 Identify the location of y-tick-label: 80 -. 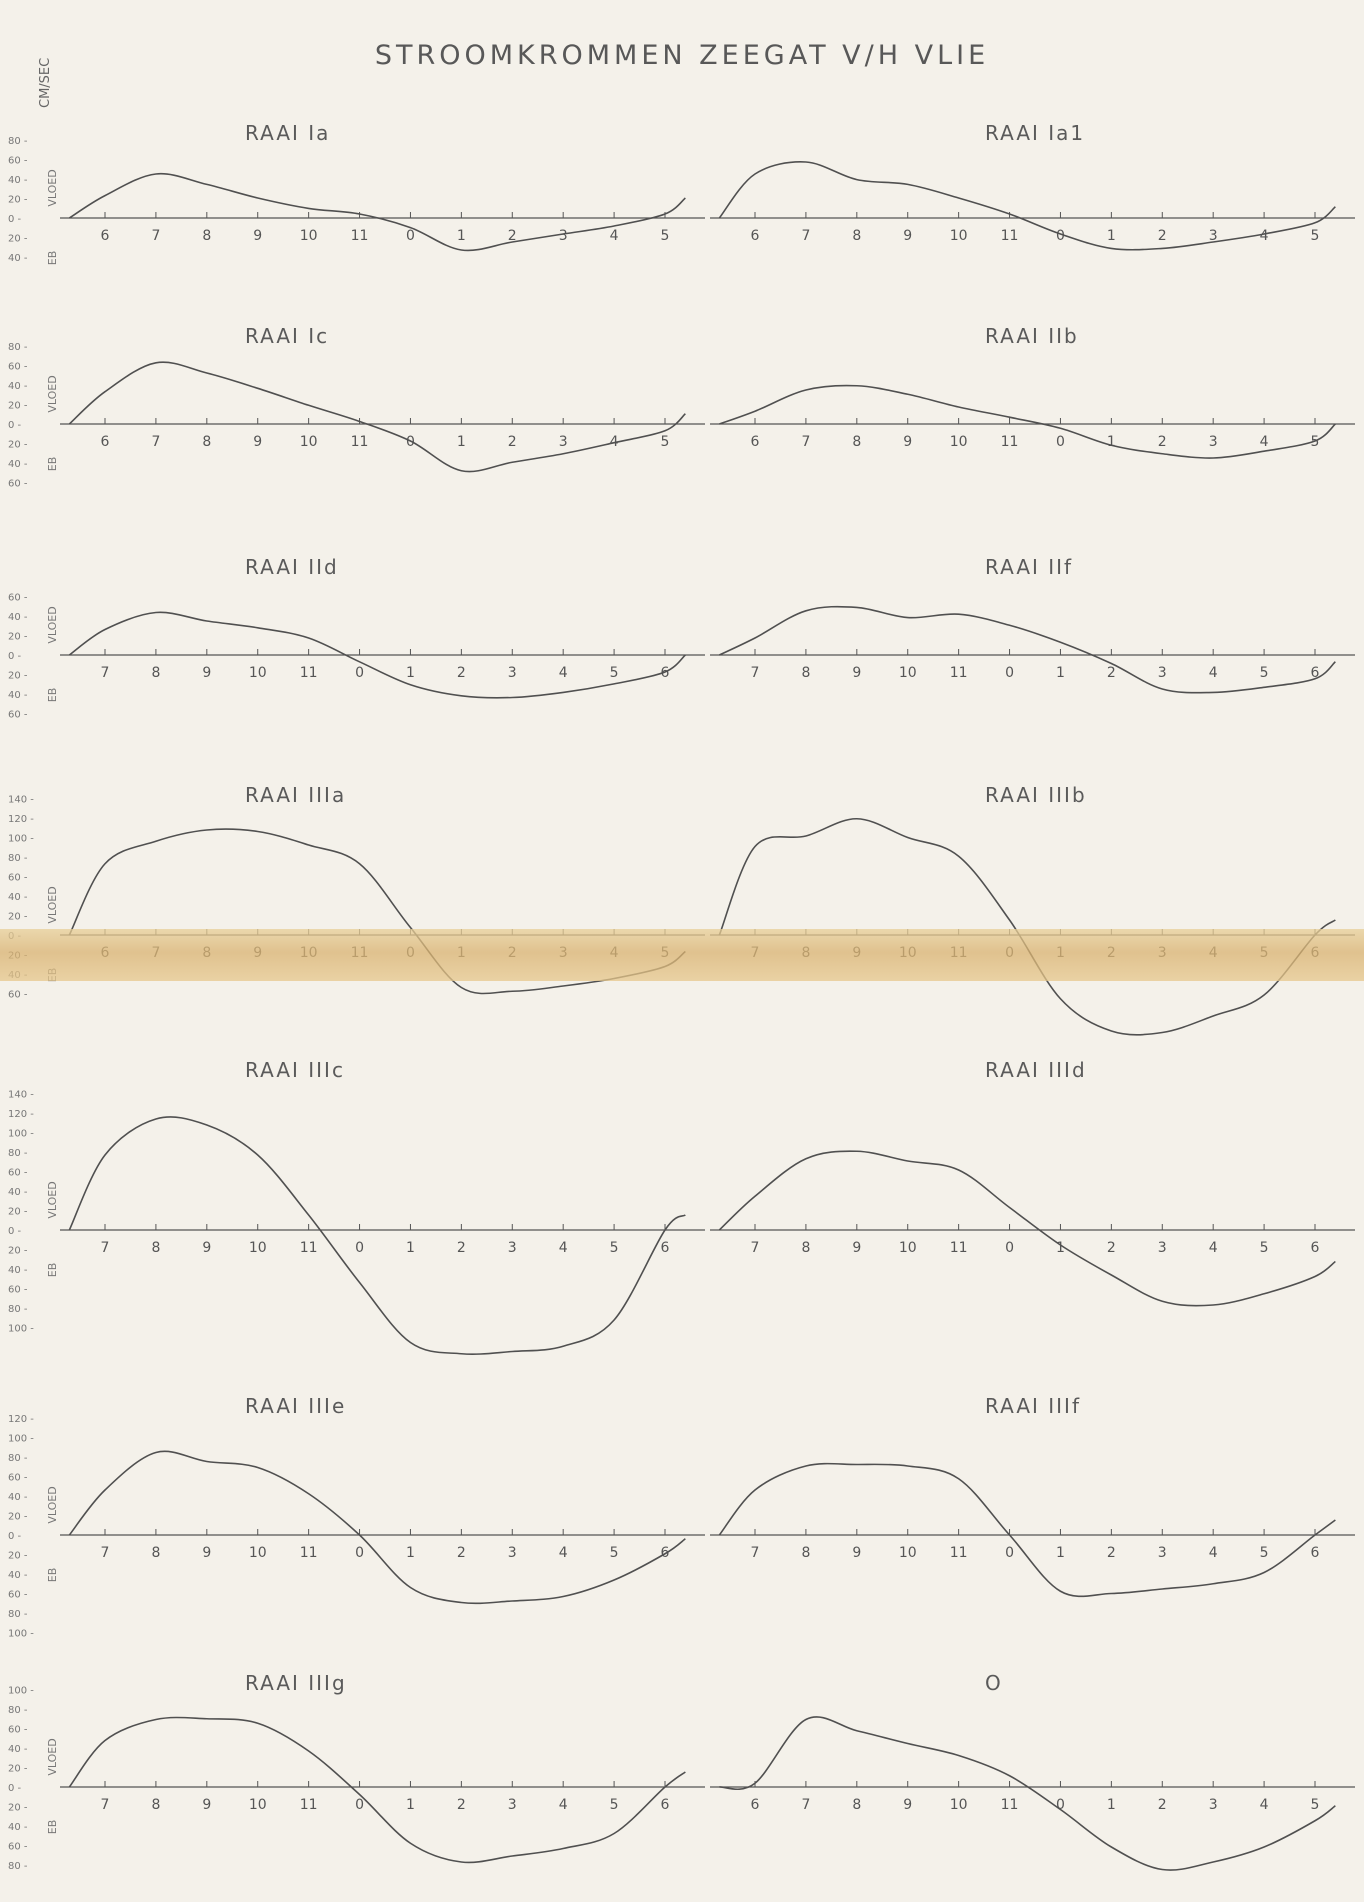
(18, 1309).